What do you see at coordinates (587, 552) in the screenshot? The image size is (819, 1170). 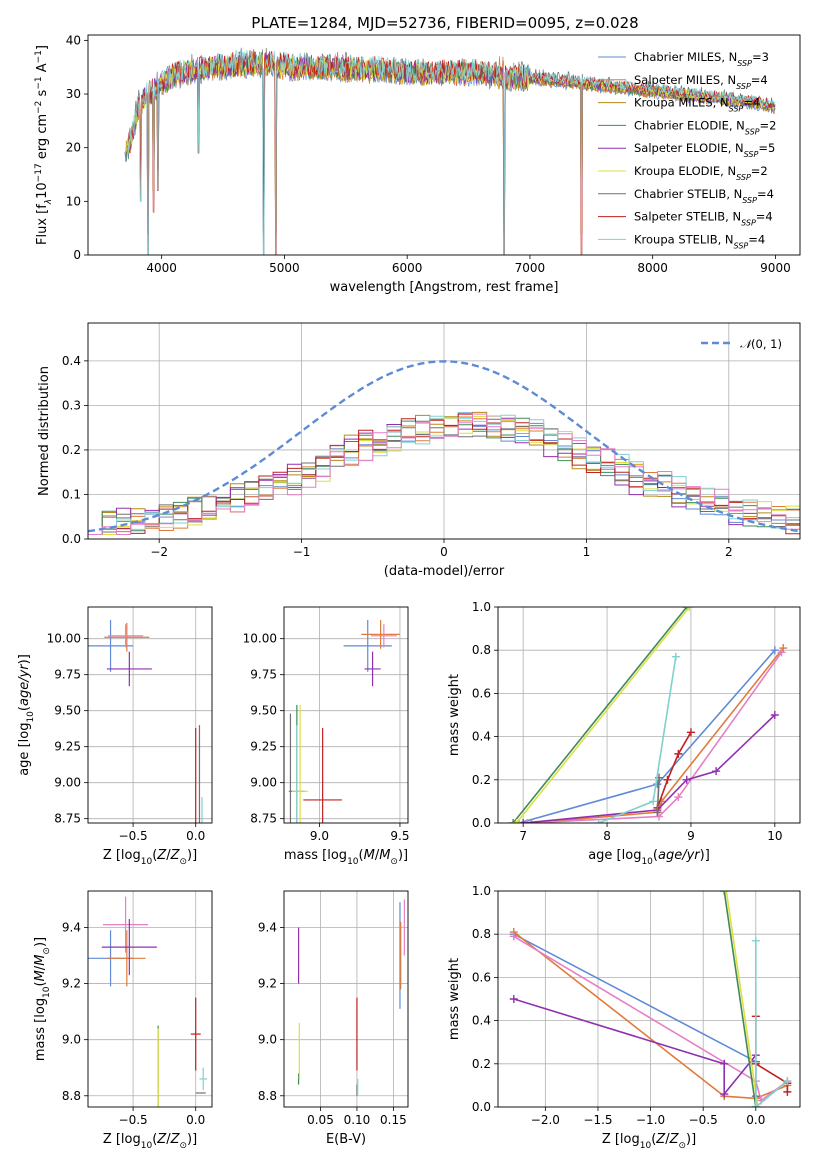 I see `x-tick-label: 1` at bounding box center [587, 552].